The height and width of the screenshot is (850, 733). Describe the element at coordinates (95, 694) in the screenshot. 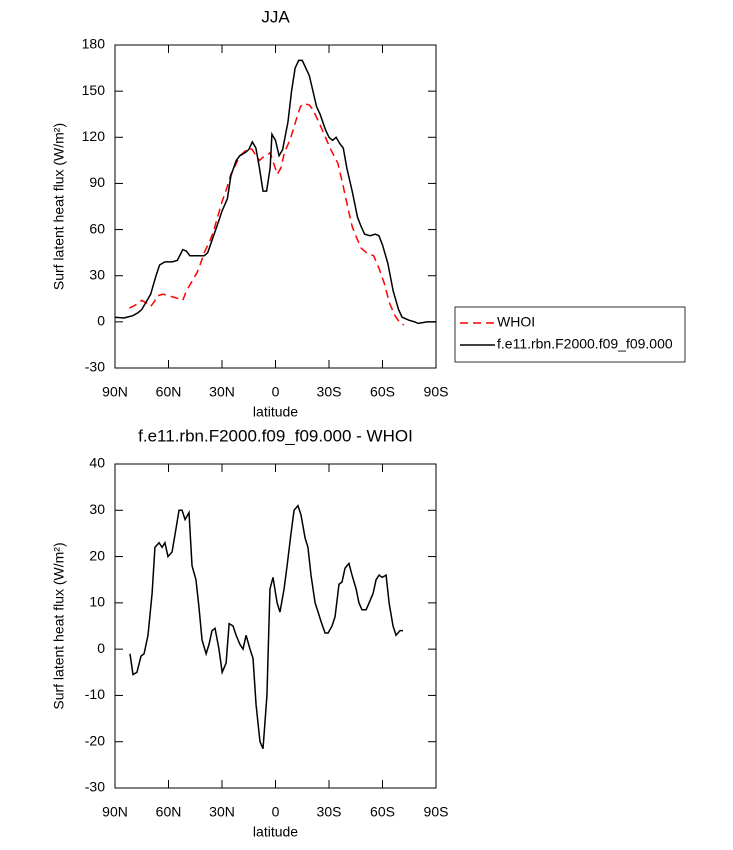

I see `y-tick-label: -10` at that location.